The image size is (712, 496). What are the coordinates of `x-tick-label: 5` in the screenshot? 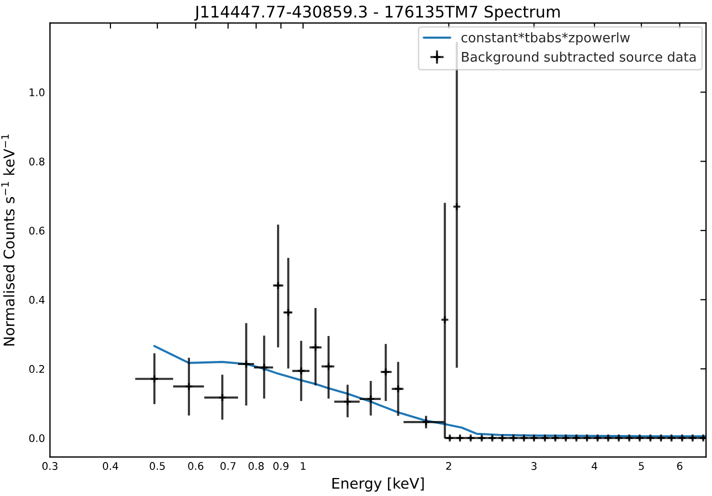 It's located at (641, 466).